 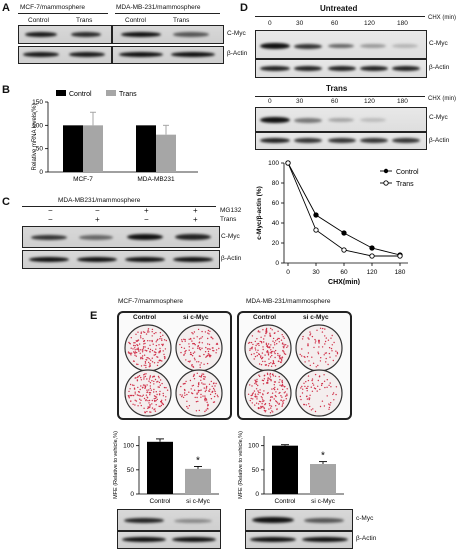 I want to click on legend-label-control: Control, so click(x=407, y=172).